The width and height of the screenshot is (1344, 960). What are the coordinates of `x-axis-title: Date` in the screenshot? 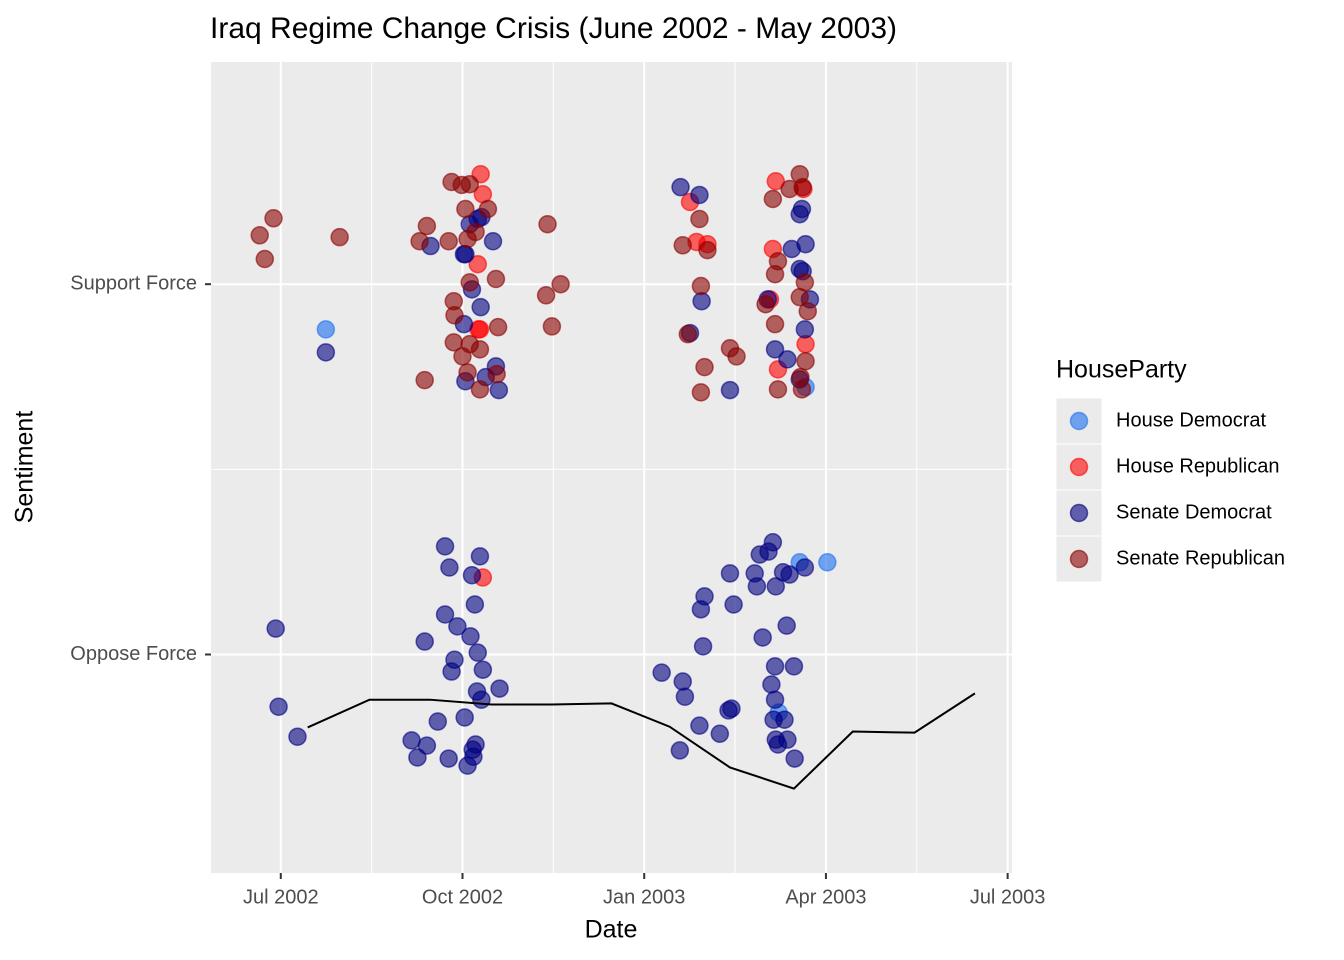 It's located at (611, 930).